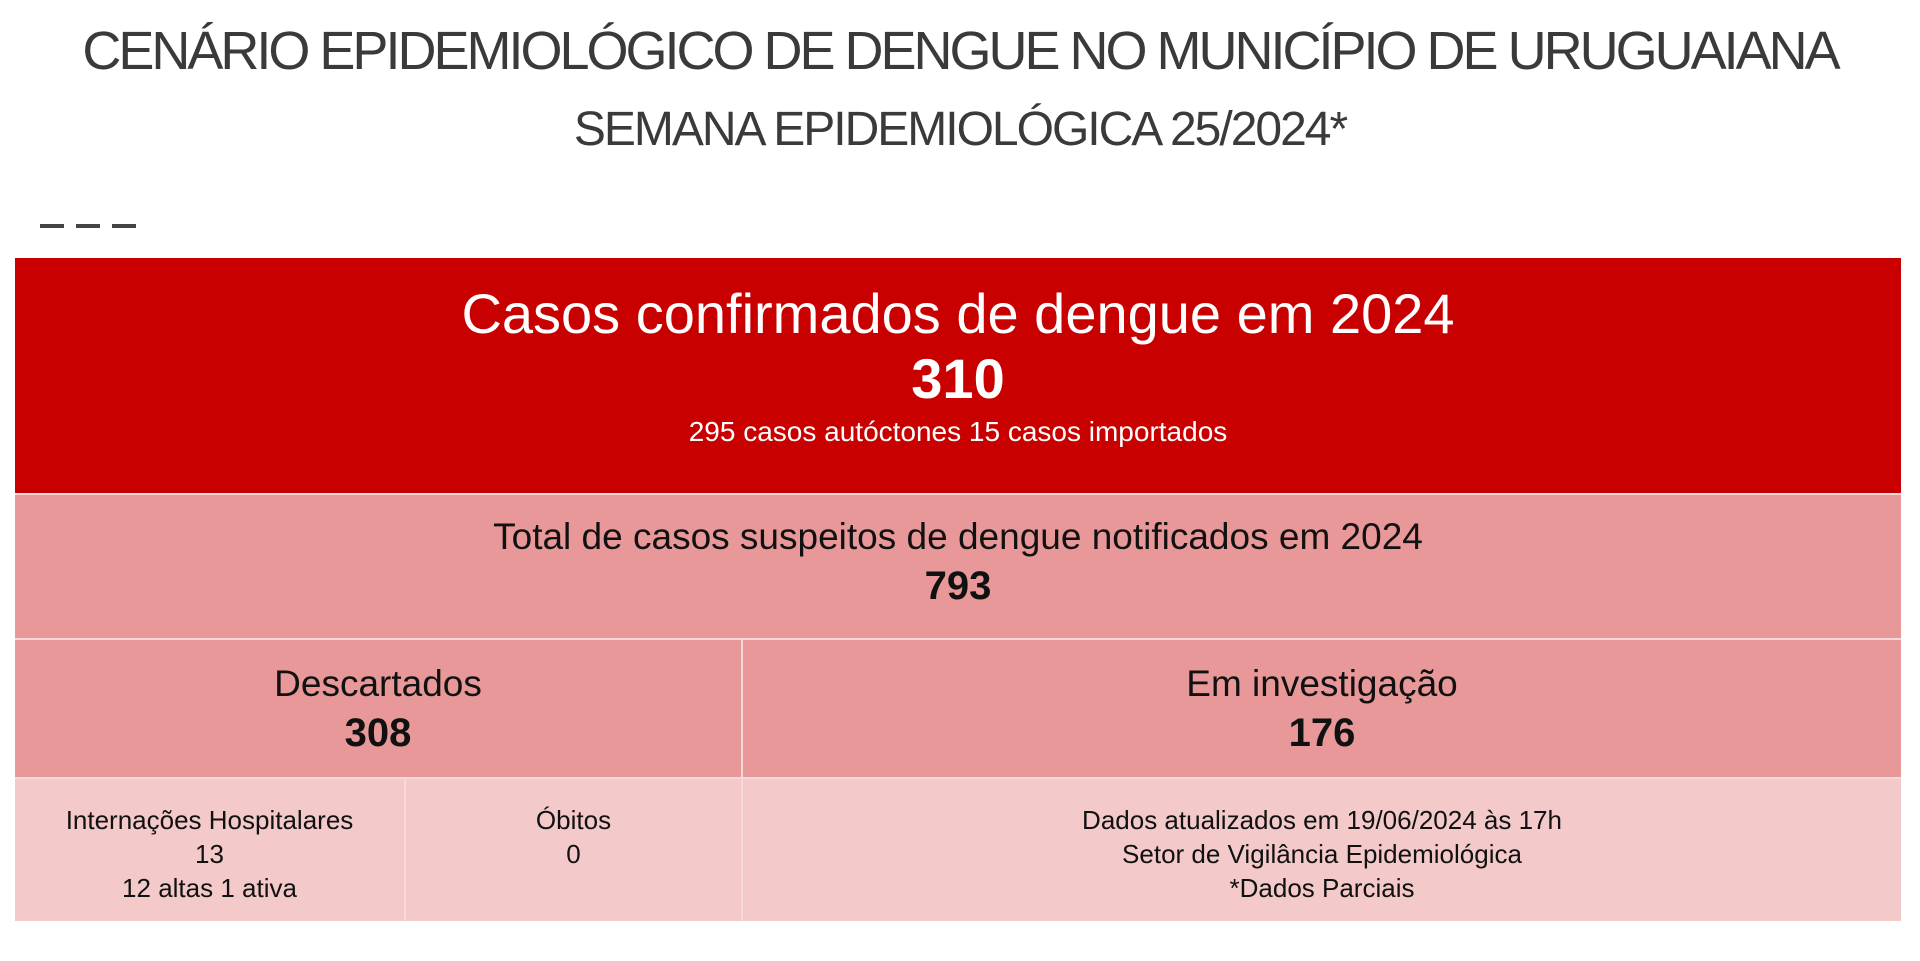 This screenshot has width=1920, height=961. I want to click on investigation-label: Em investigação, so click(1322, 683).